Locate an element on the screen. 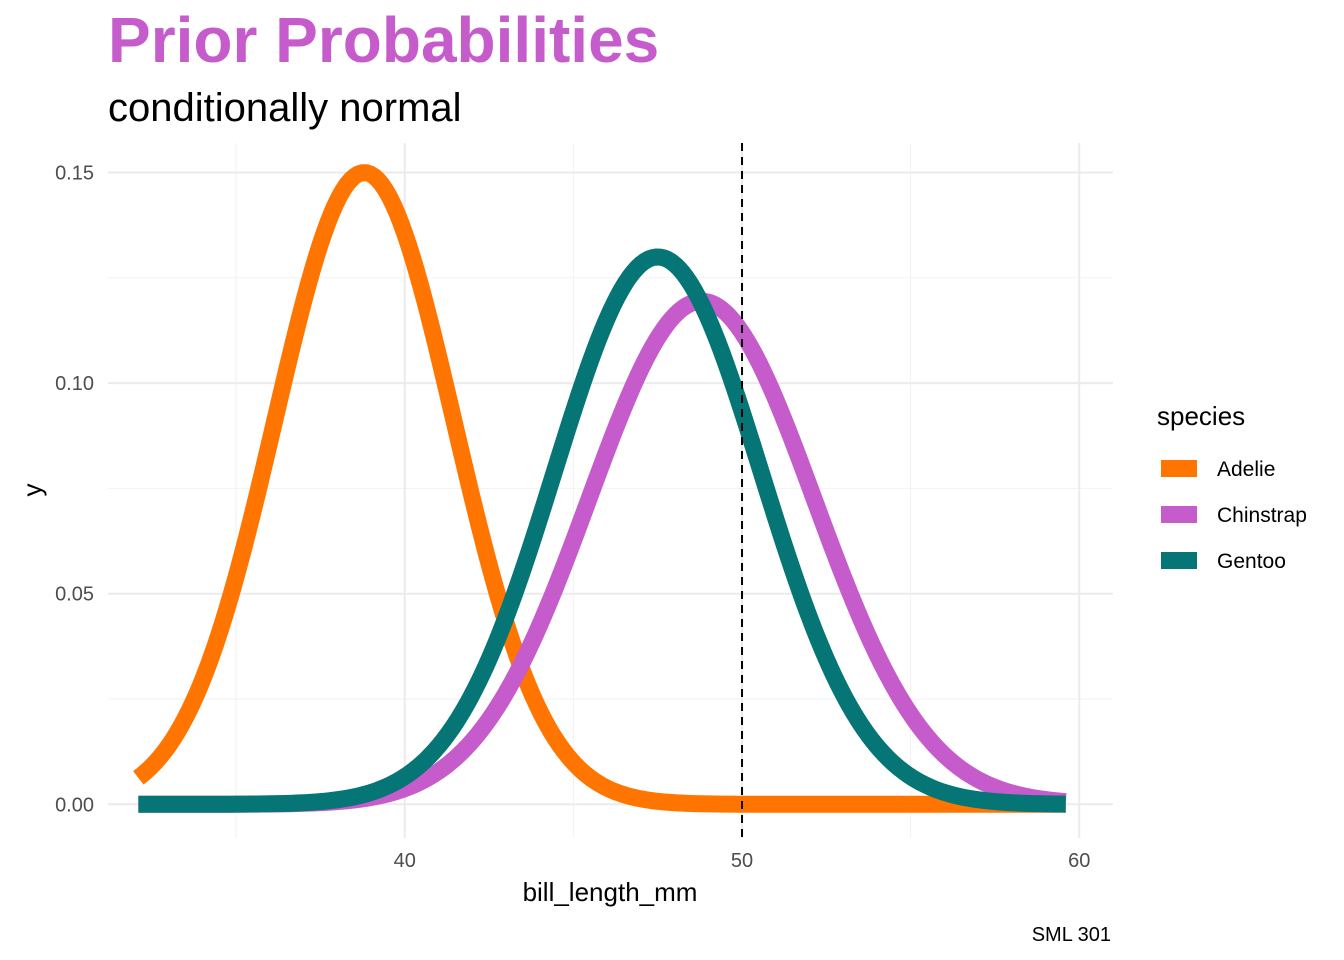 This screenshot has height=960, width=1344. legend-label-chinstrap: Chinstrap is located at coordinates (1262, 515).